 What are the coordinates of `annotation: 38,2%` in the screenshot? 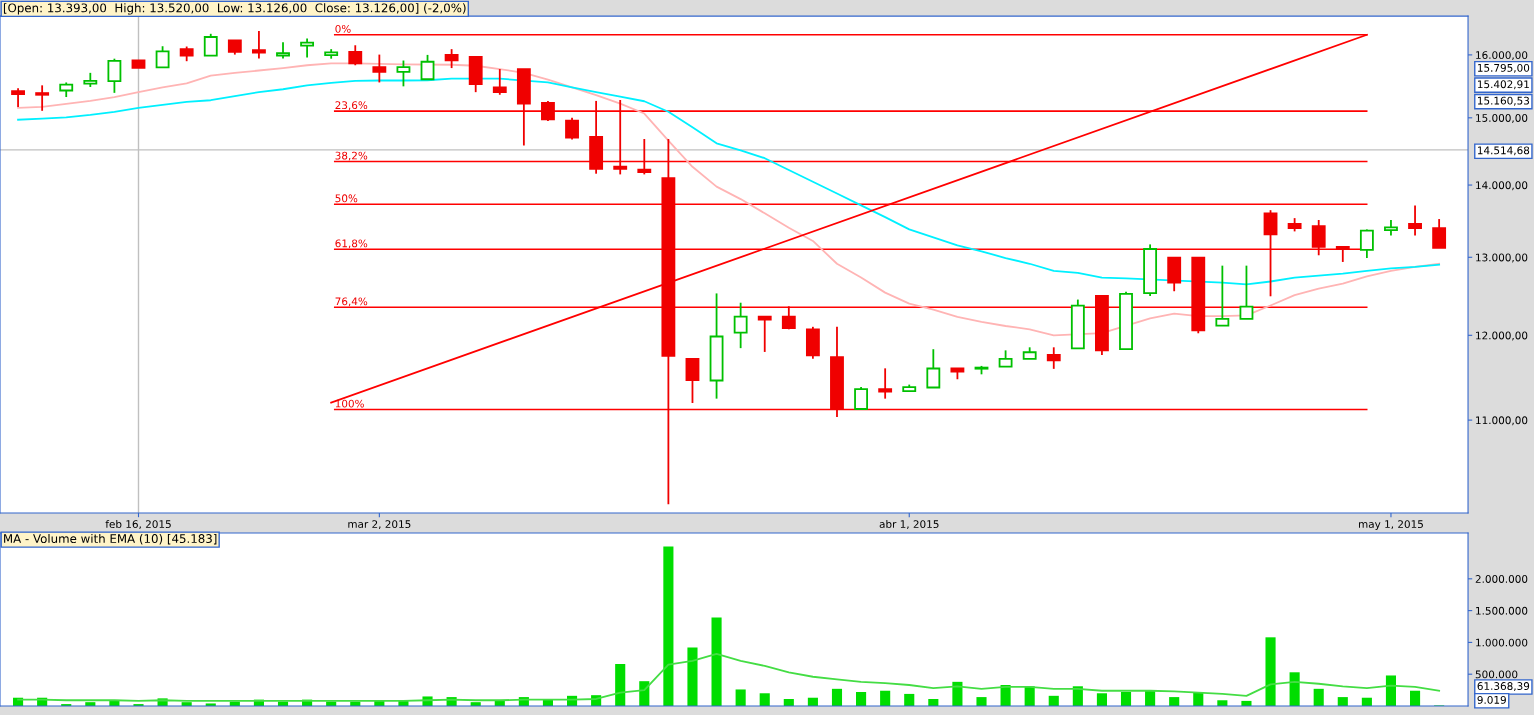 It's located at (351, 156).